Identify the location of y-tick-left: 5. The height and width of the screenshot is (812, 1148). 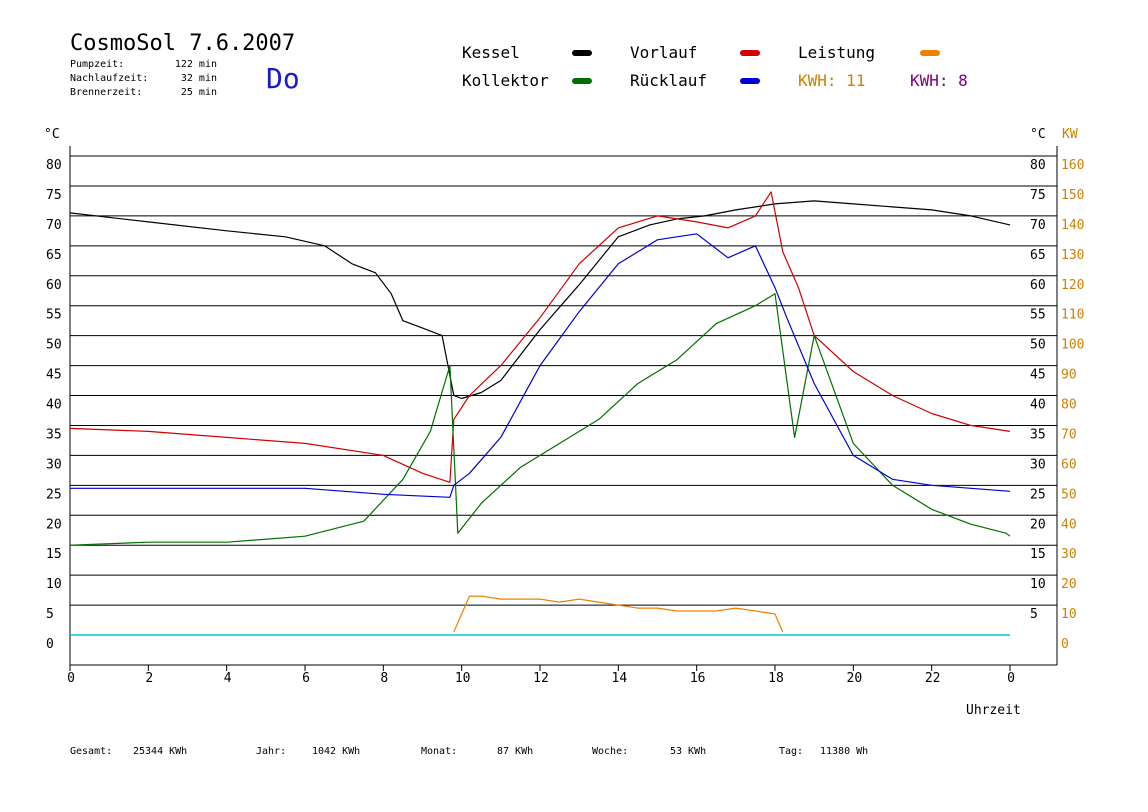
(50, 614).